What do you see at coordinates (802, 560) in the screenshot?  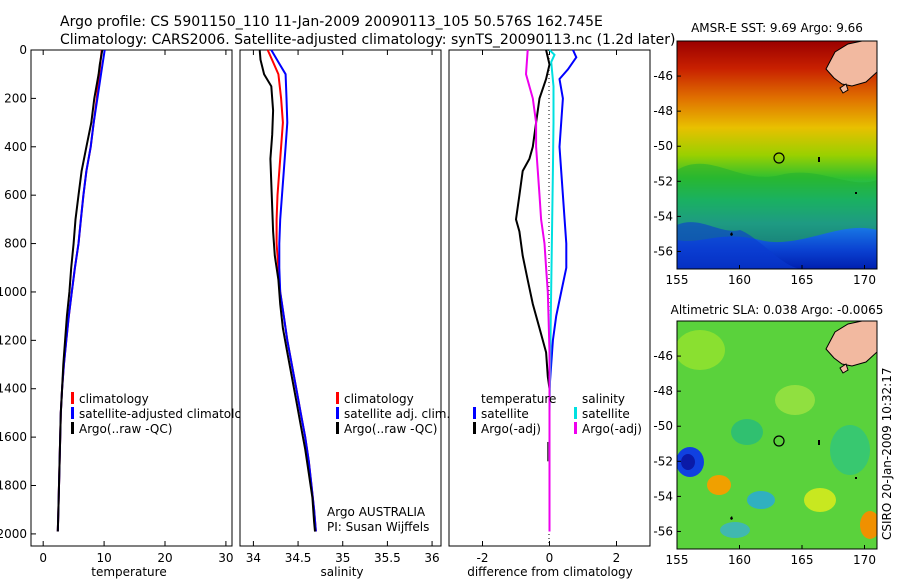 I see `map-x-tick-label: 165` at bounding box center [802, 560].